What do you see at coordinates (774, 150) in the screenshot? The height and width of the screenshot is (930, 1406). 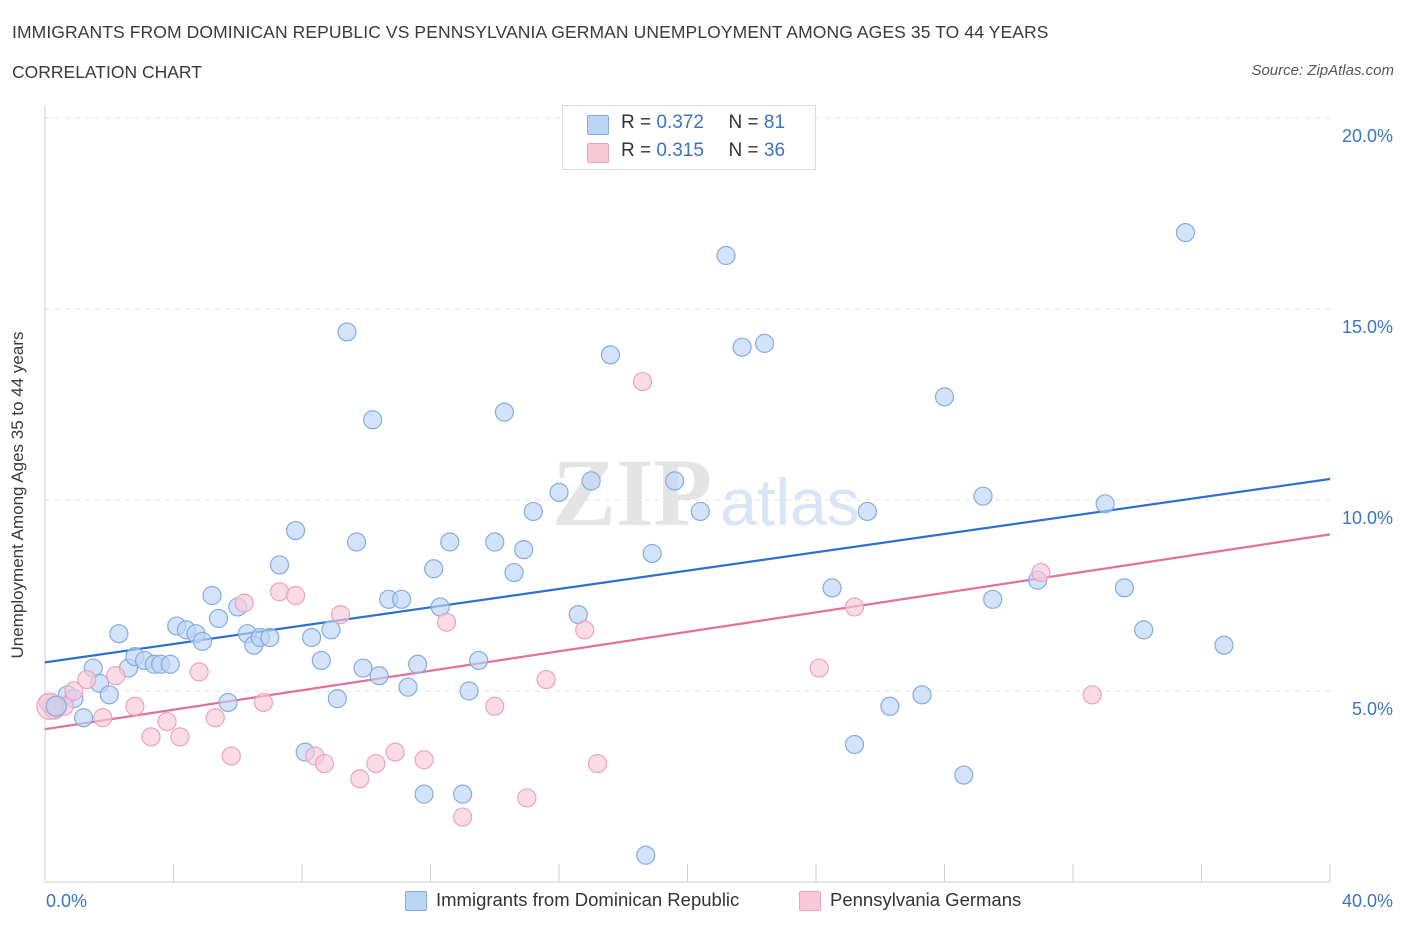 I see `n-value-pink: 36` at bounding box center [774, 150].